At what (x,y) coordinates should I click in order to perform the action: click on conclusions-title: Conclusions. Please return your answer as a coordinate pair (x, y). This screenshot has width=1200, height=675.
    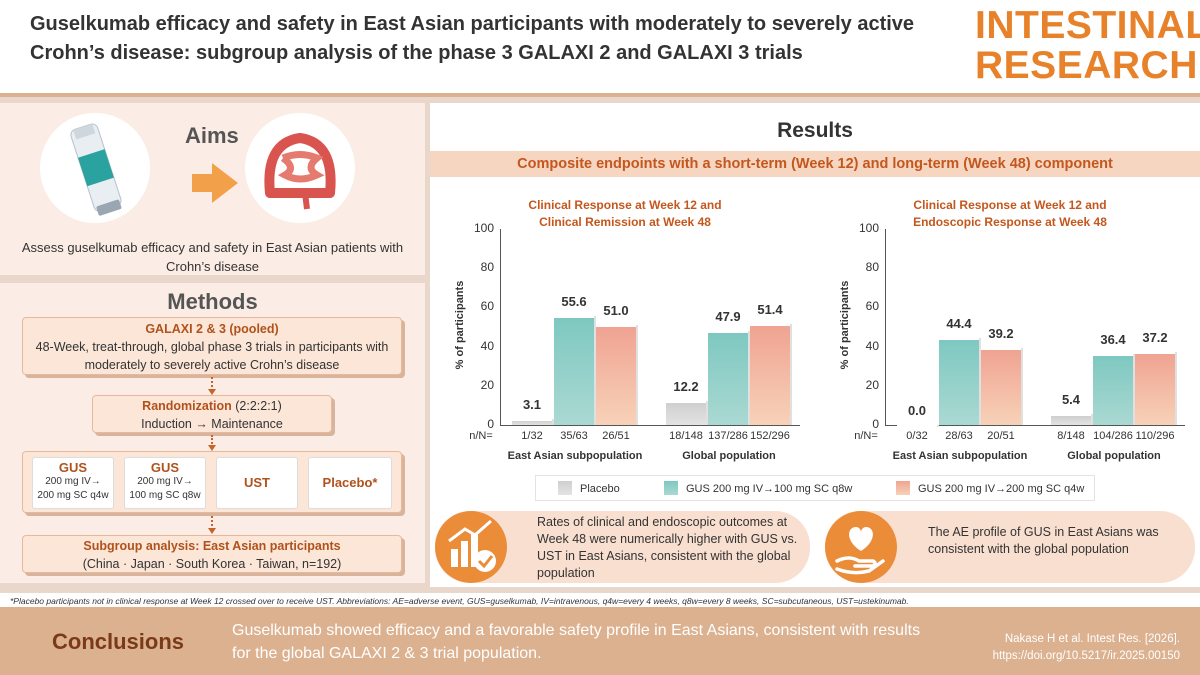
    Looking at the image, I should click on (118, 641).